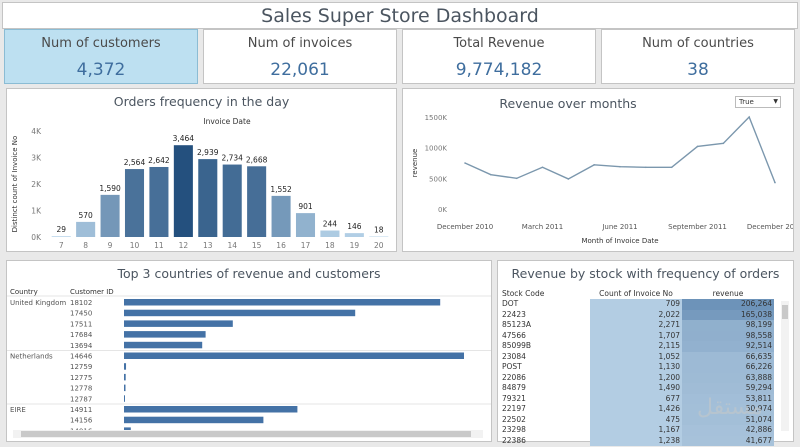 This screenshot has height=447, width=800. I want to click on stock-code-cell: 23084, so click(514, 356).